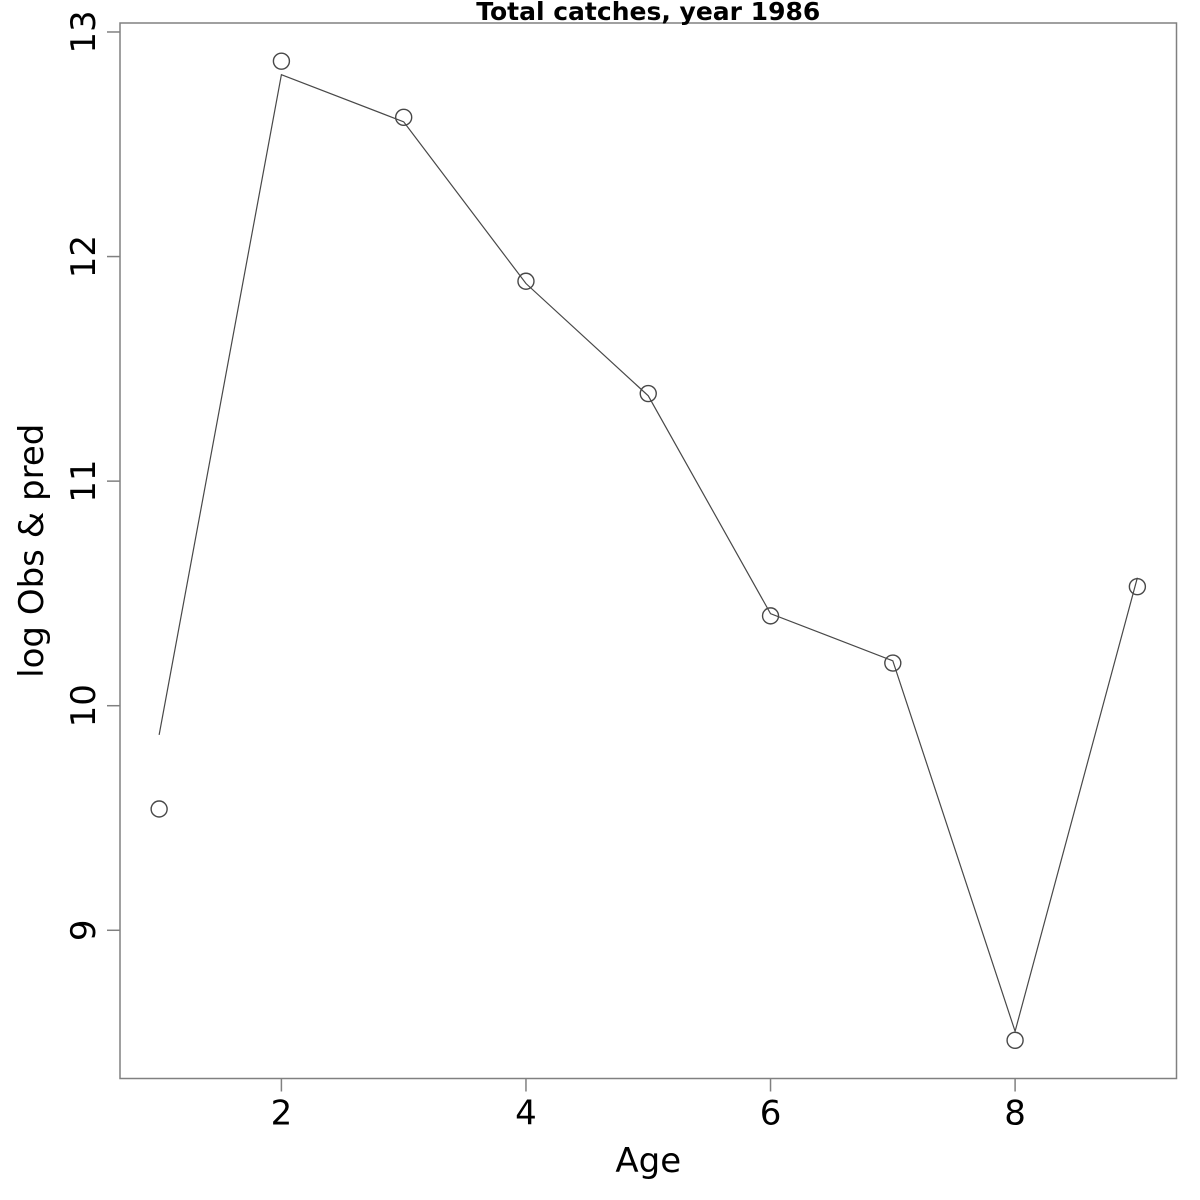 The width and height of the screenshot is (1200, 1200). Describe the element at coordinates (1015, 1114) in the screenshot. I see `x-axis-tick-label: 8` at that location.